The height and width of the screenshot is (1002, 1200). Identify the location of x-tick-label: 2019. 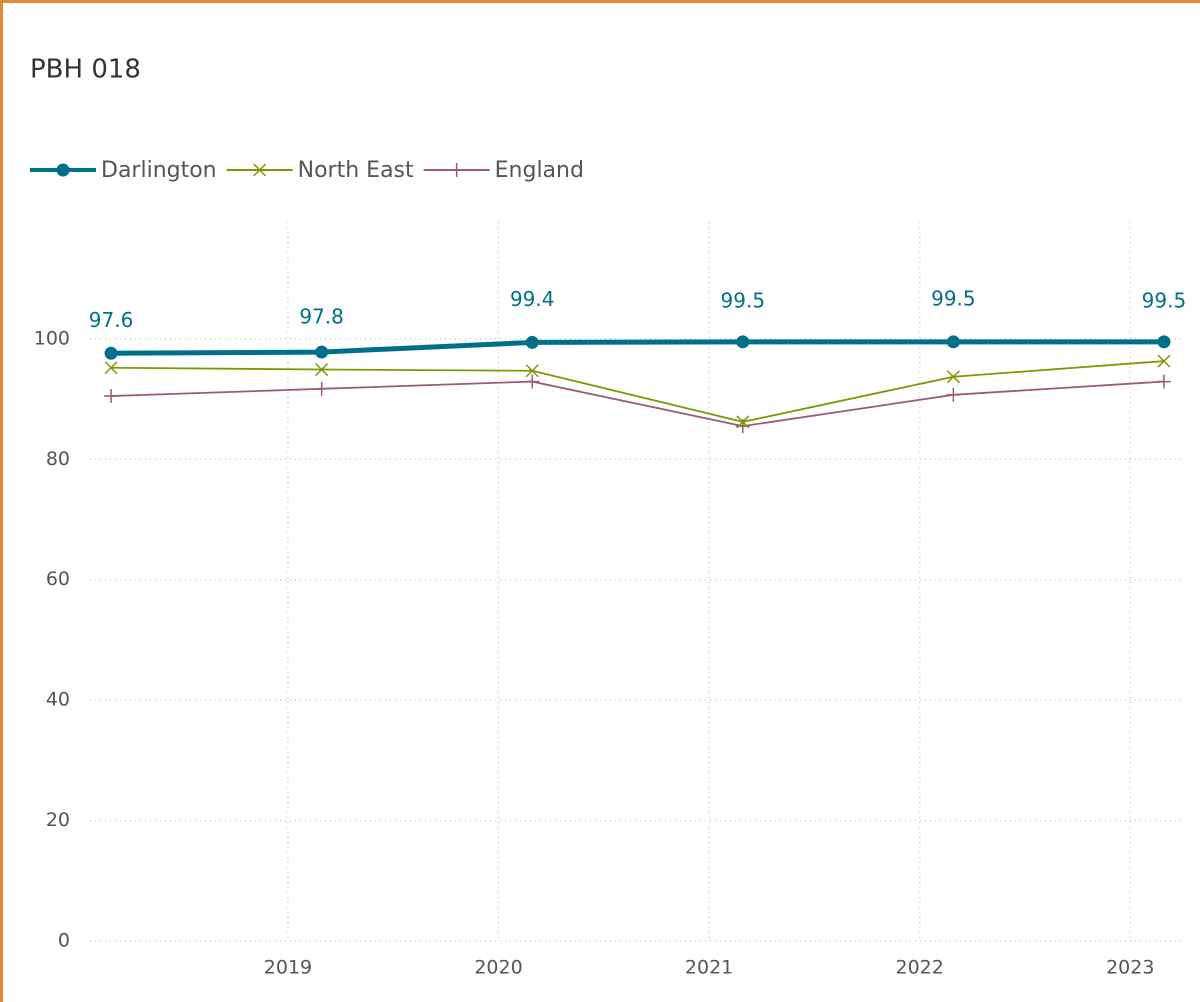
(288, 968).